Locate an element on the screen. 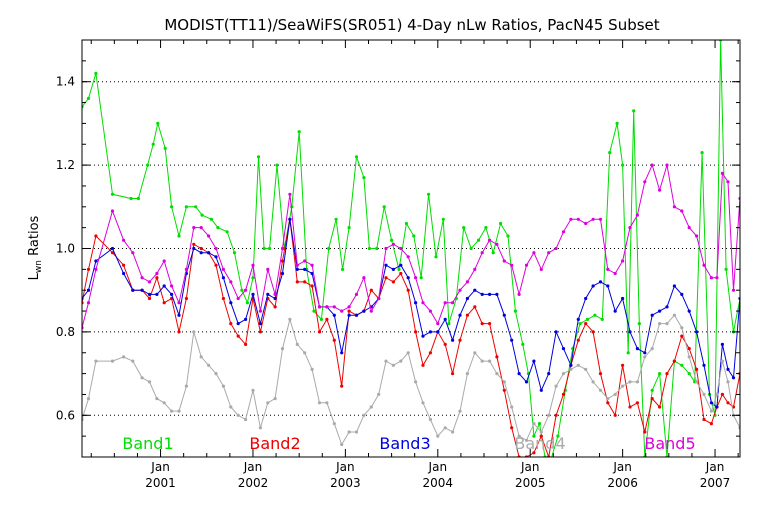 This screenshot has height=512, width=768. y-tick-label: 0.6 is located at coordinates (65, 415).